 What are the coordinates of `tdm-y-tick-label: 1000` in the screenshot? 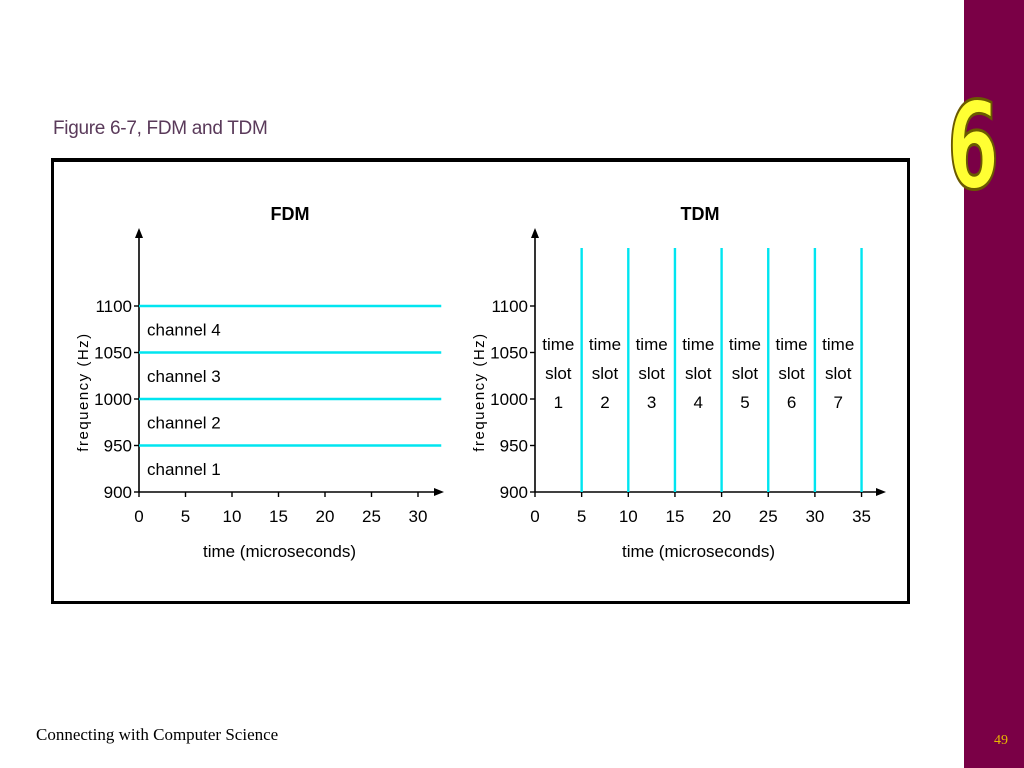 It's located at (509, 399).